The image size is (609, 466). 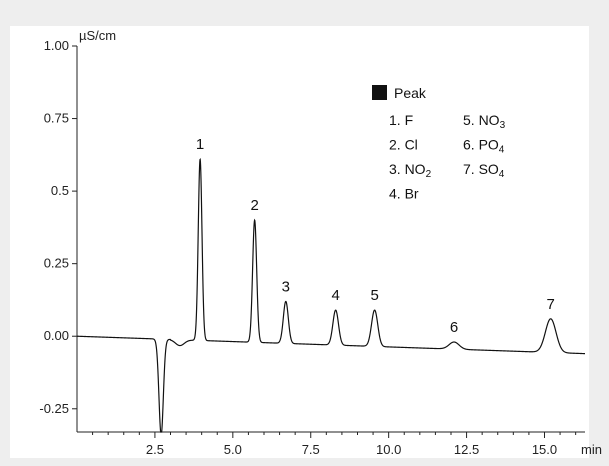 What do you see at coordinates (379, 92) in the screenshot?
I see `legend-marker` at bounding box center [379, 92].